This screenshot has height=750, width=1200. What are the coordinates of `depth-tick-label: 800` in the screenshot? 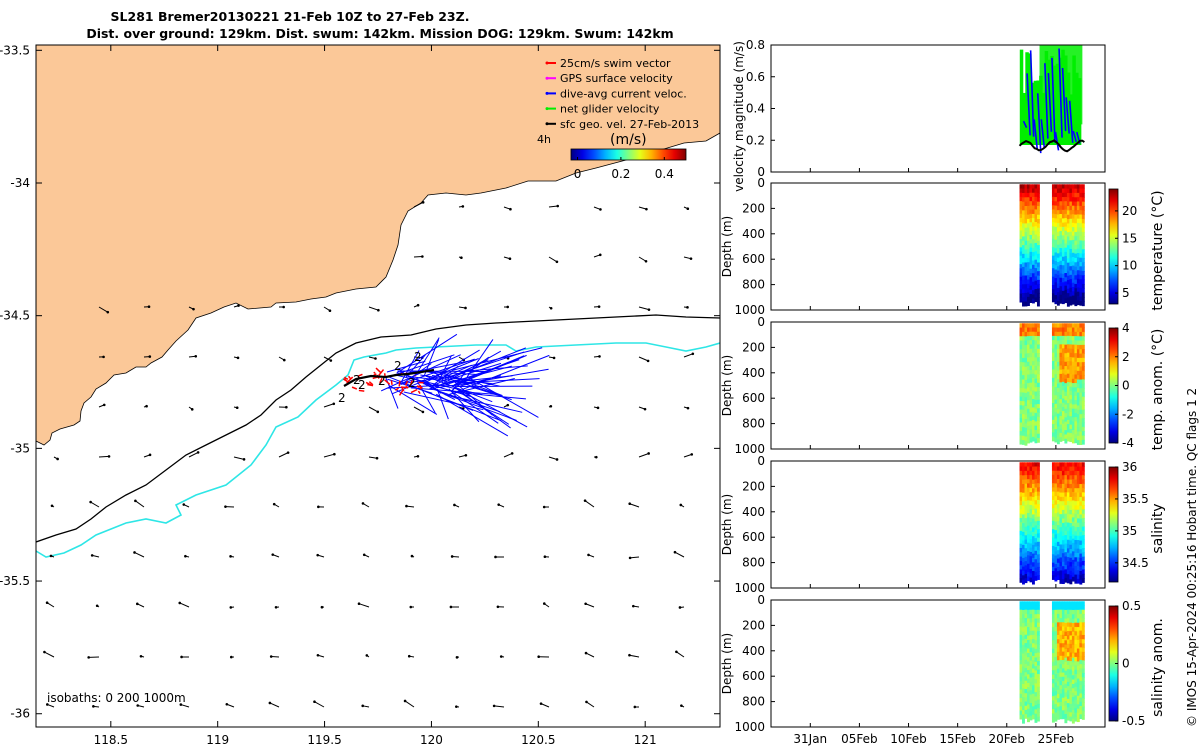 It's located at (753, 285).